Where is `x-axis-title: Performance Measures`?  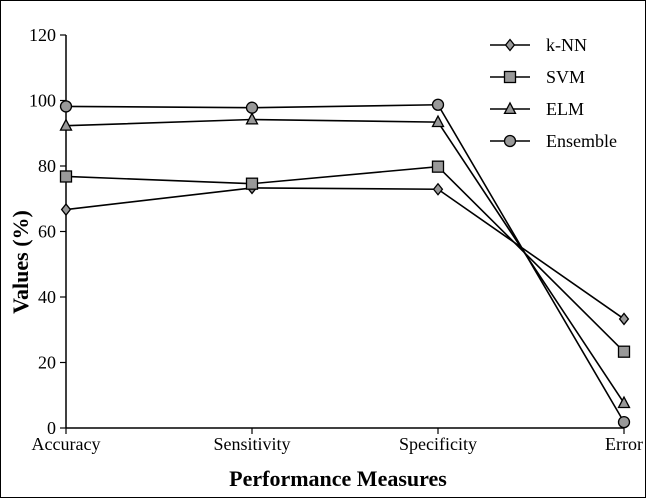
x-axis-title: Performance Measures is located at coordinates (338, 478).